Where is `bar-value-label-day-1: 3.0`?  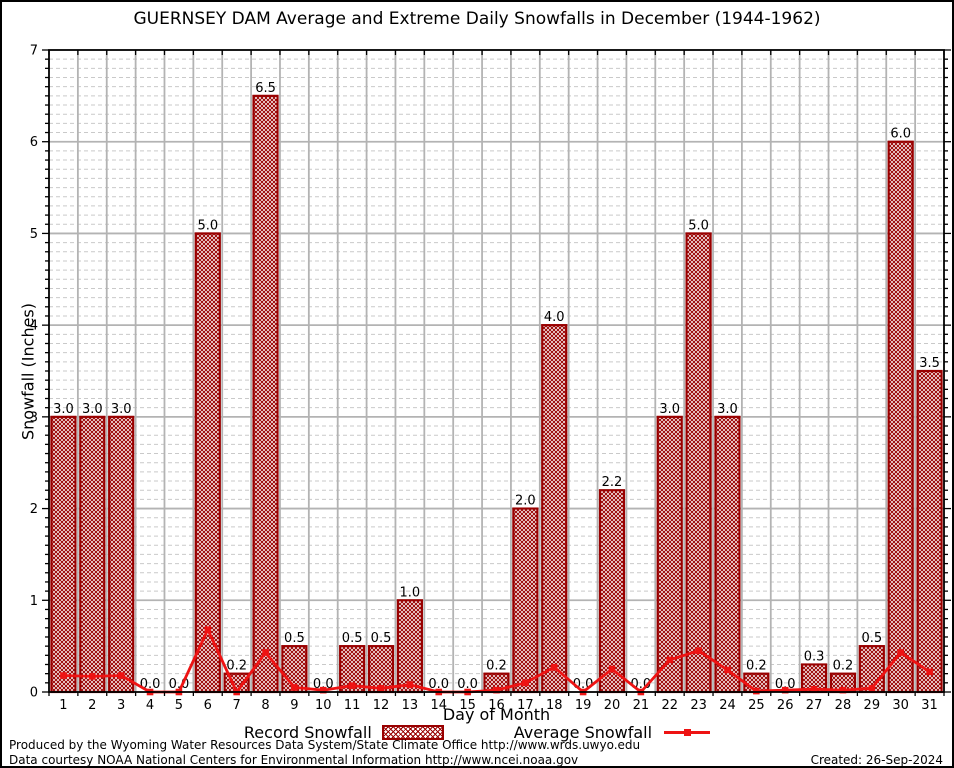 bar-value-label-day-1: 3.0 is located at coordinates (63, 409).